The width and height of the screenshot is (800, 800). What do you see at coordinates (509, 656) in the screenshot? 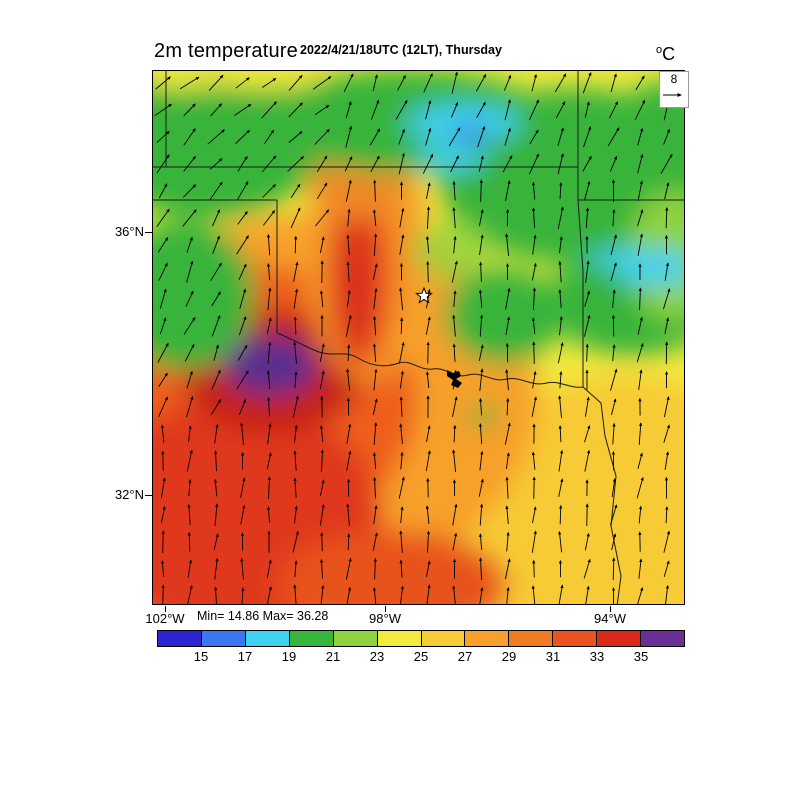
I see `colorbar-tick: 29` at bounding box center [509, 656].